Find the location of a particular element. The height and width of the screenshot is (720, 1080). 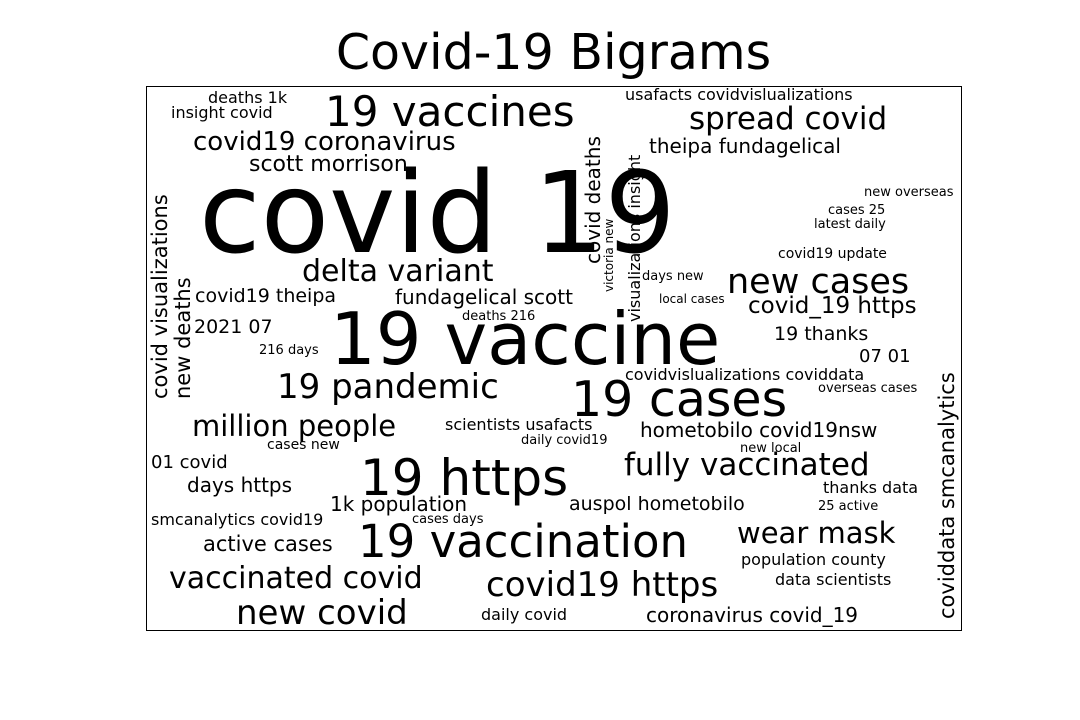

word-new-cases: new cases is located at coordinates (818, 282).